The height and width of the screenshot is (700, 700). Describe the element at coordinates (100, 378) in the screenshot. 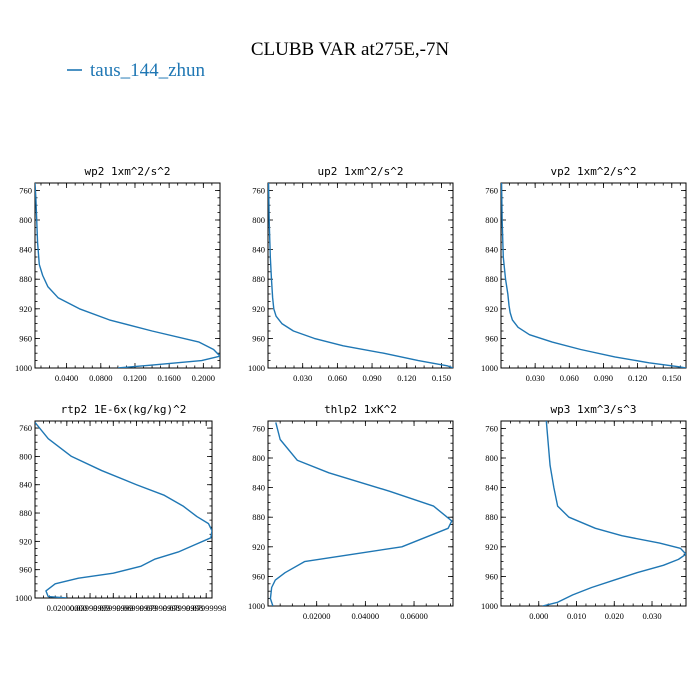

I see `x-tick-label: 0.0800` at that location.